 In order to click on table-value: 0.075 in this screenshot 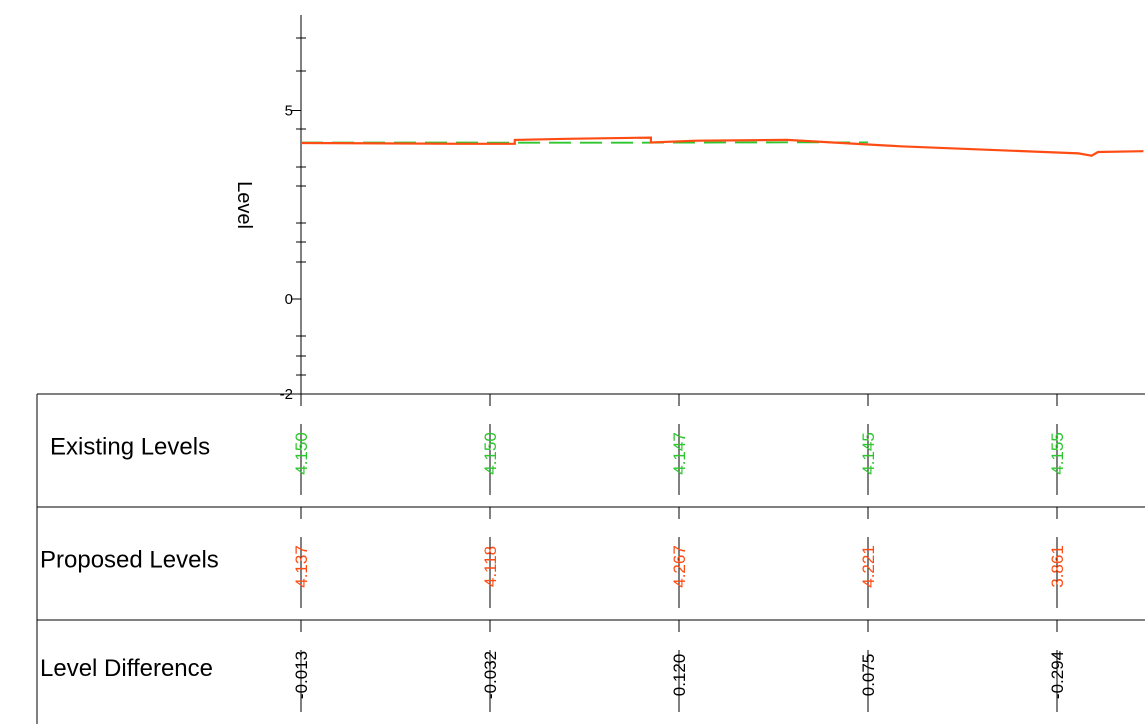, I will do `click(868, 675)`.